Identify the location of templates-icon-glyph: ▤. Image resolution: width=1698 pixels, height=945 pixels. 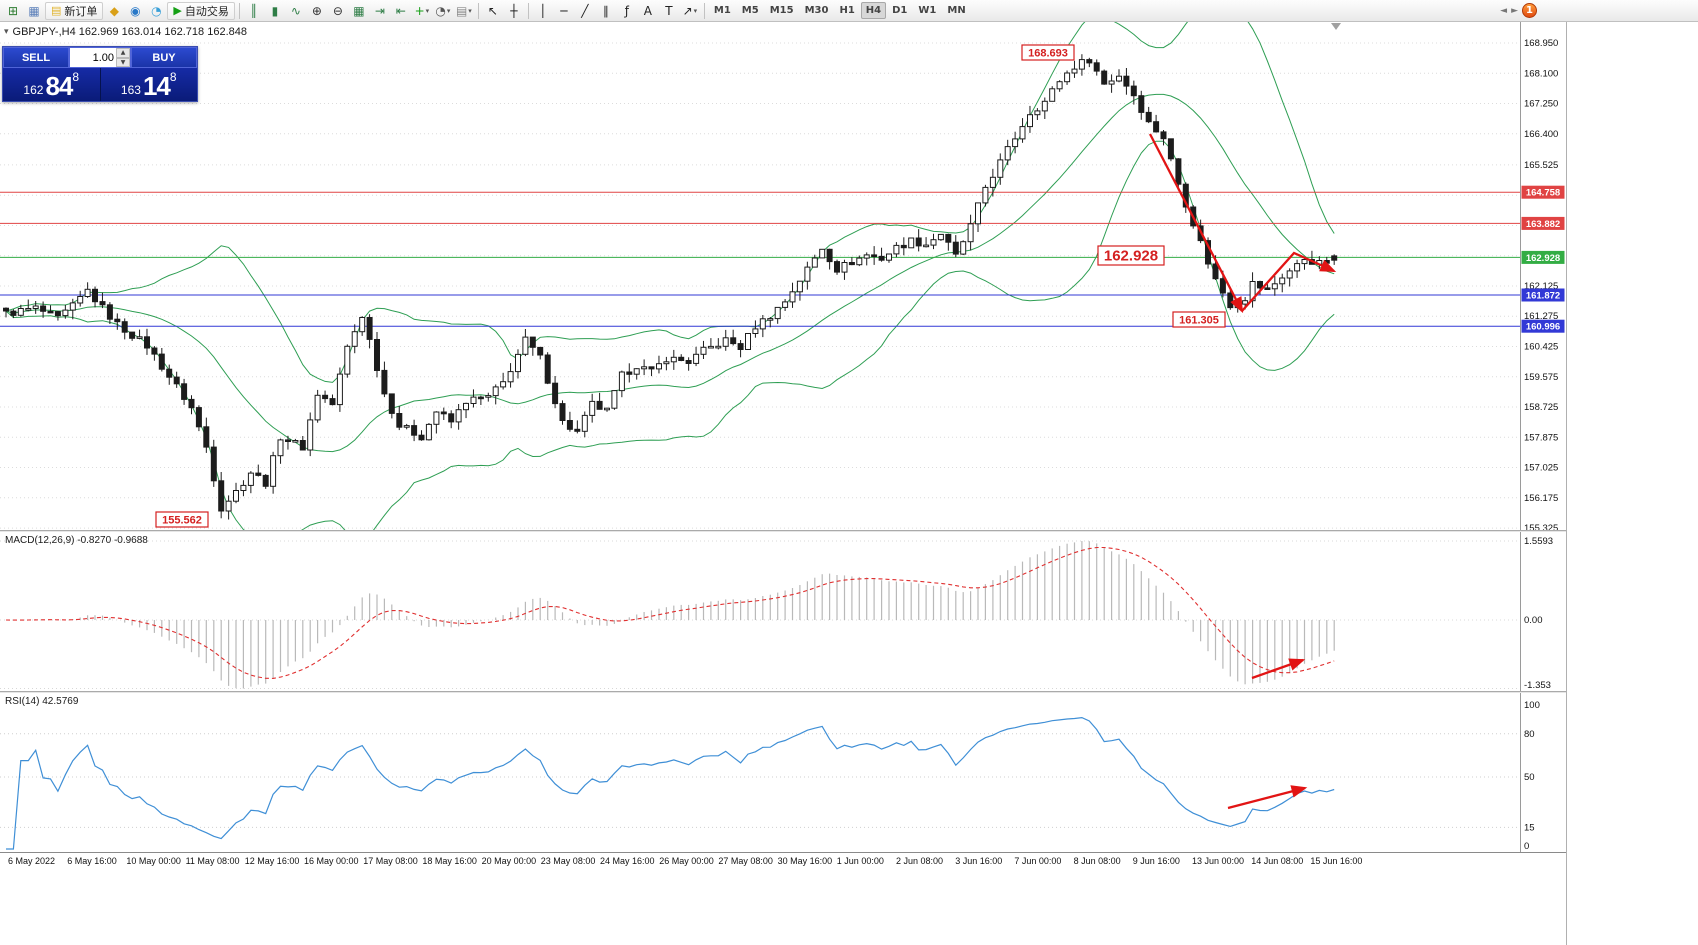
(461, 10).